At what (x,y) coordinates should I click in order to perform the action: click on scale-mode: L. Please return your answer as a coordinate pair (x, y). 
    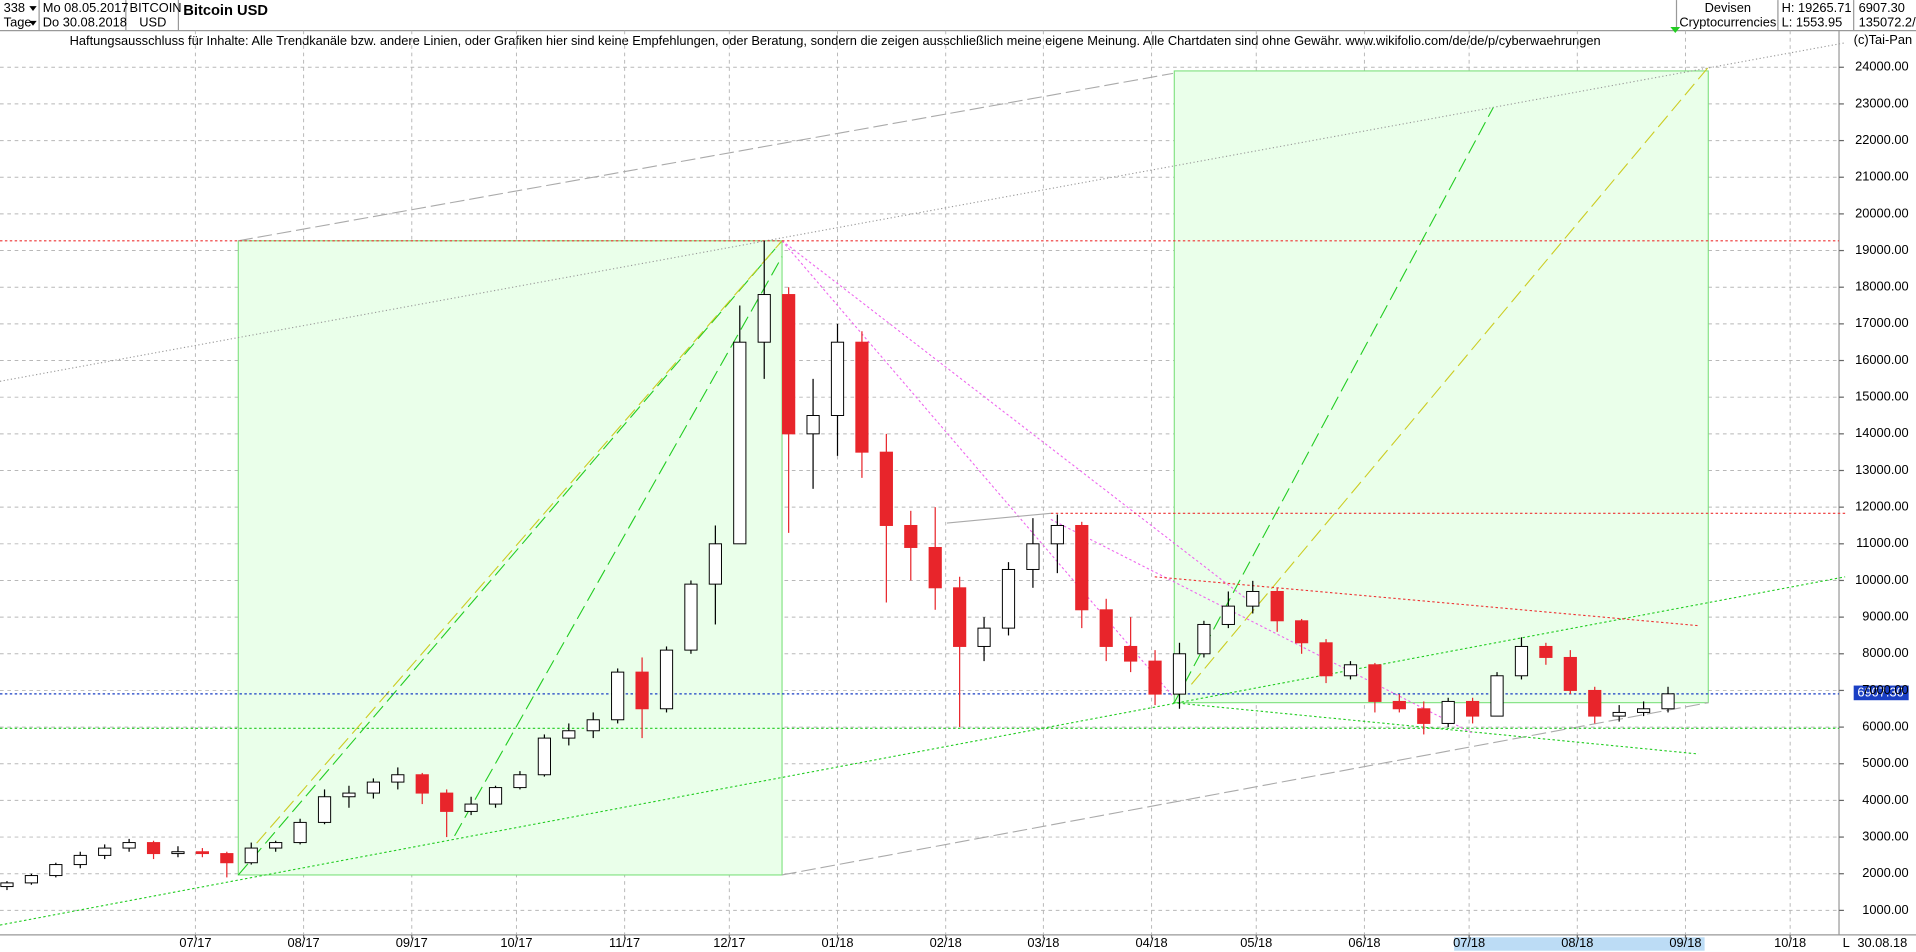
    Looking at the image, I should click on (1846, 942).